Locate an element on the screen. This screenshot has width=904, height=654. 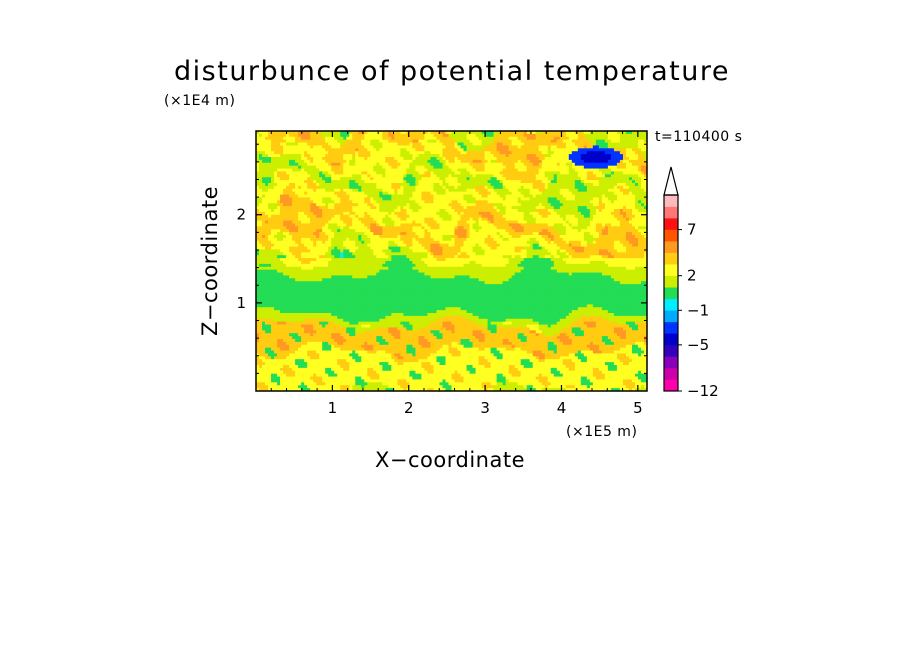
colorbar-label: −1 is located at coordinates (698, 310).